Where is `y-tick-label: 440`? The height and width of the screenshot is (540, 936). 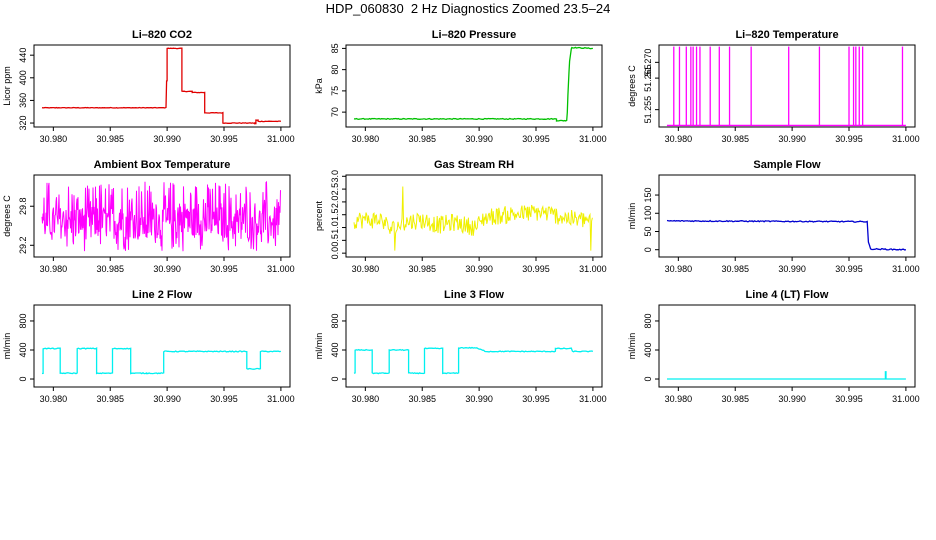 y-tick-label: 440 is located at coordinates (23, 55).